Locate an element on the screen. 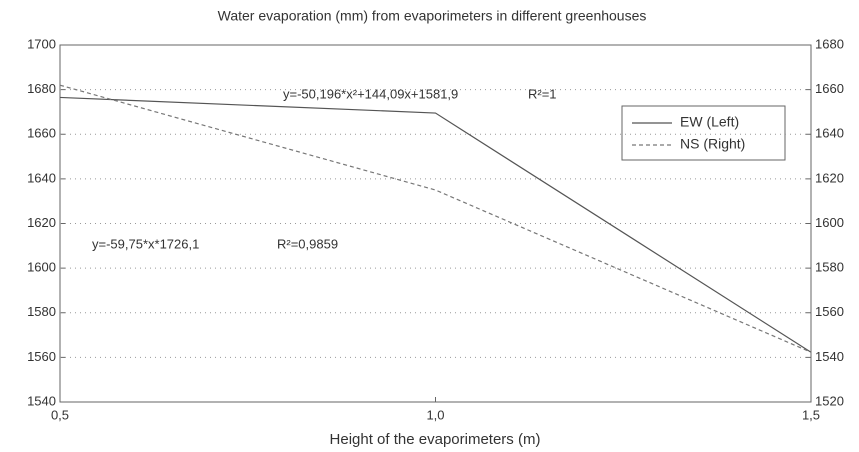 This screenshot has height=452, width=859. y-tick-label: 1600 is located at coordinates (41, 267).